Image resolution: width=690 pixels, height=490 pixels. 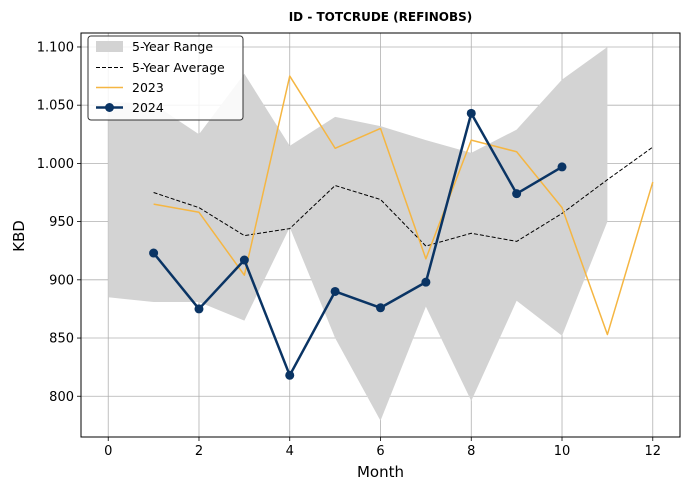 What do you see at coordinates (290, 451) in the screenshot?
I see `x-tick-label: 4` at bounding box center [290, 451].